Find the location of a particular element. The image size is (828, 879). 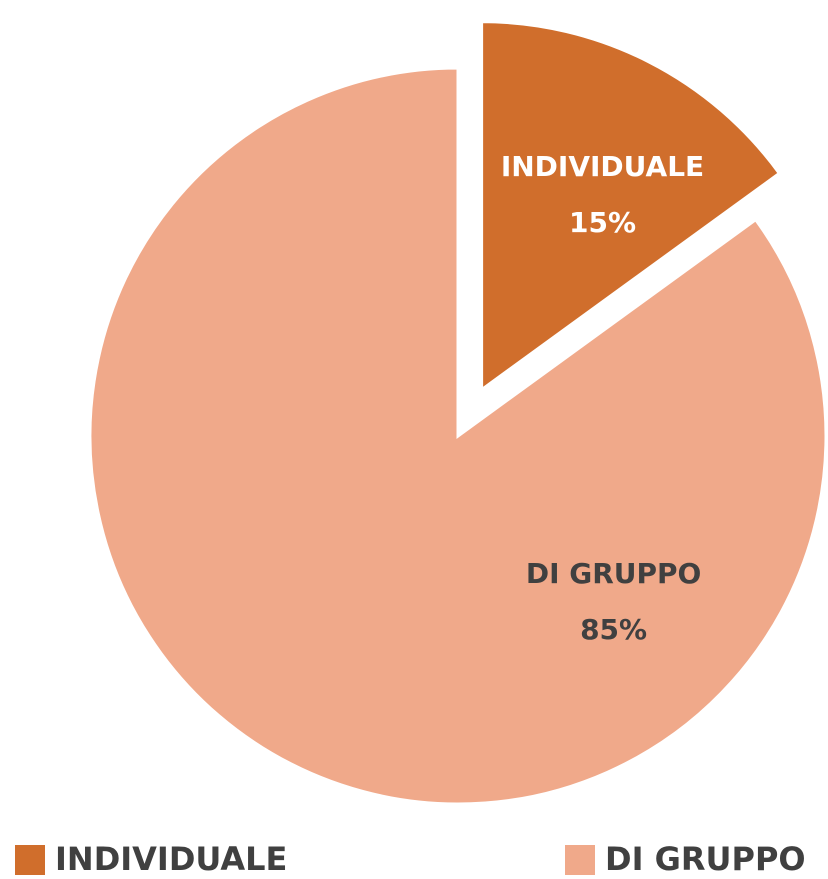

legend-label: DI GRUPPO is located at coordinates (705, 859).